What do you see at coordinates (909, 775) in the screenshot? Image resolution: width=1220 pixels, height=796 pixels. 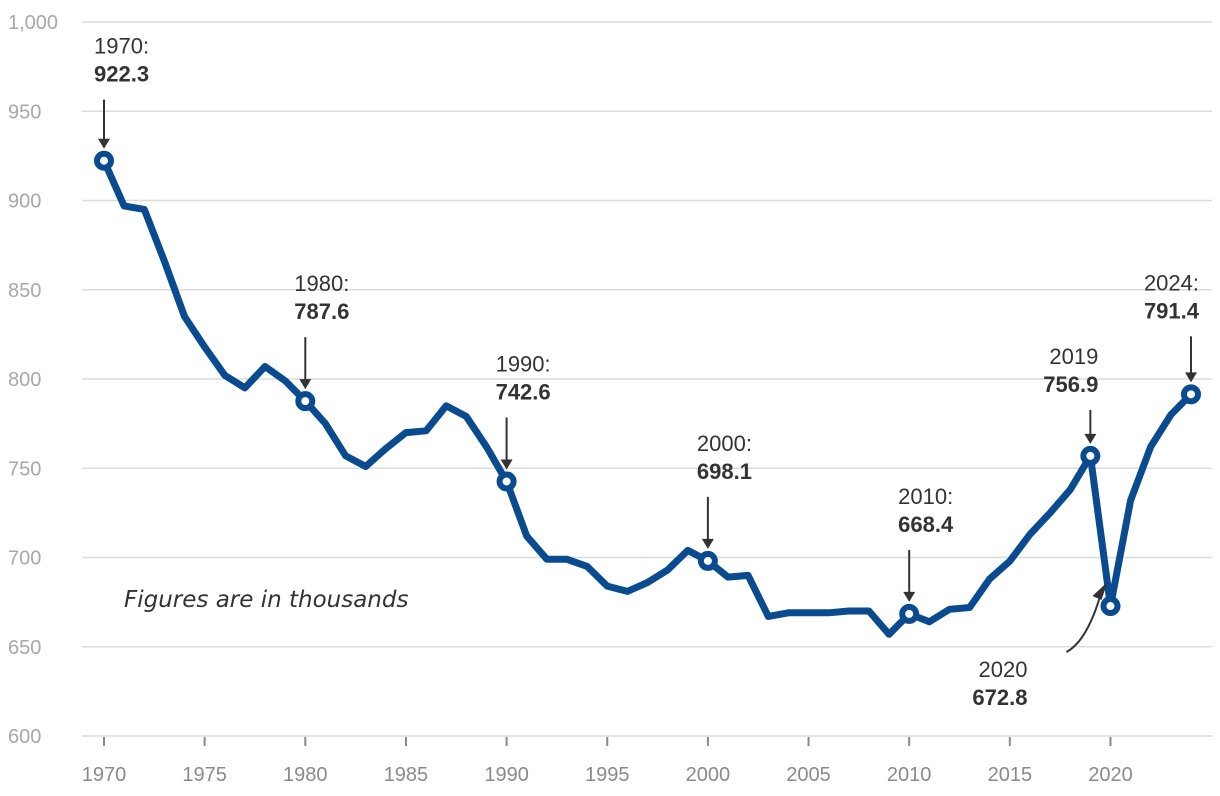 I see `x-tick-label: 2010` at bounding box center [909, 775].